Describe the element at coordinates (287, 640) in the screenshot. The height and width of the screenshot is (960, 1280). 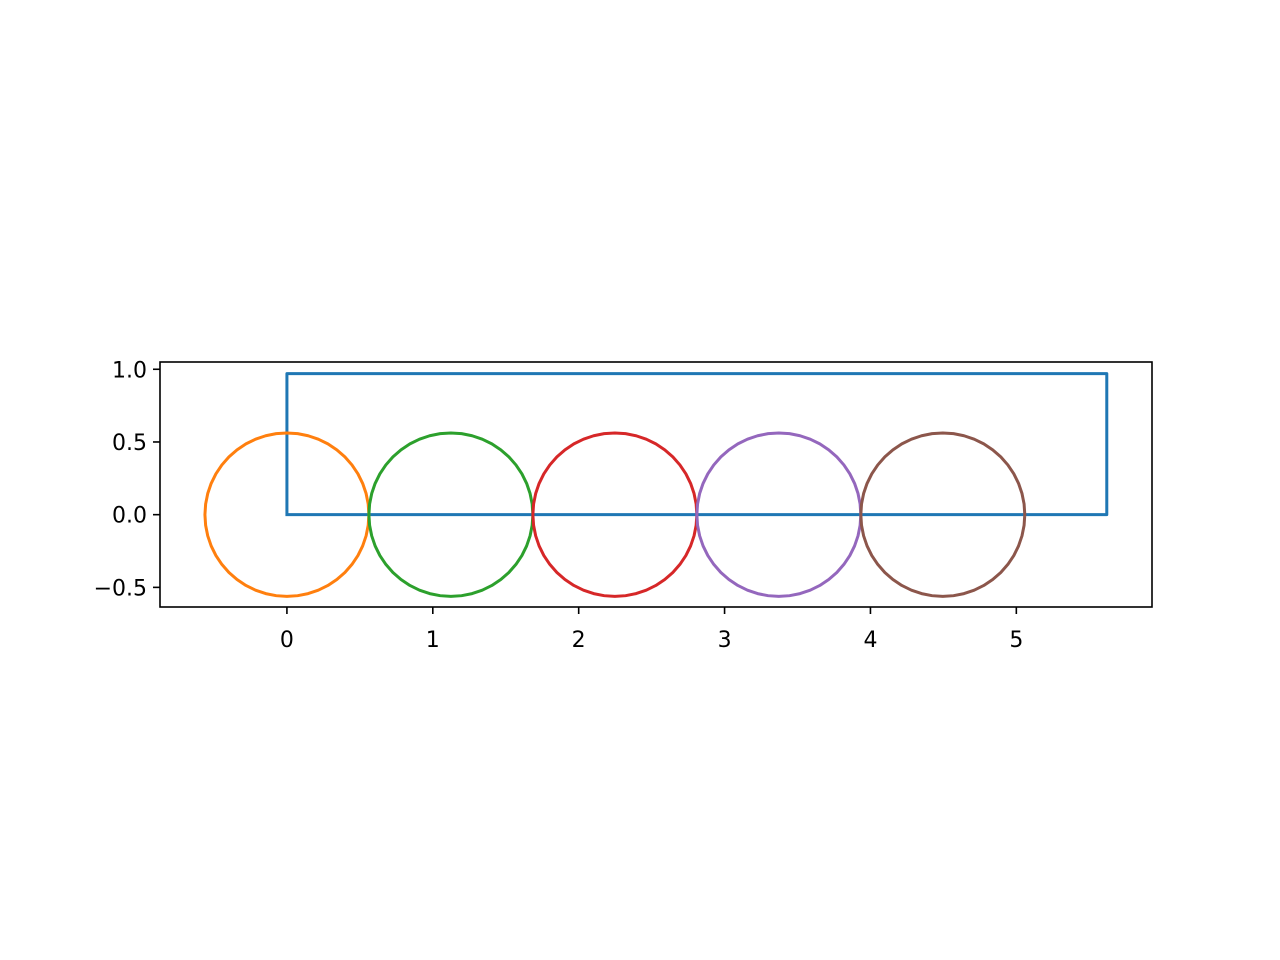
I see `x-tick-label: 0` at that location.